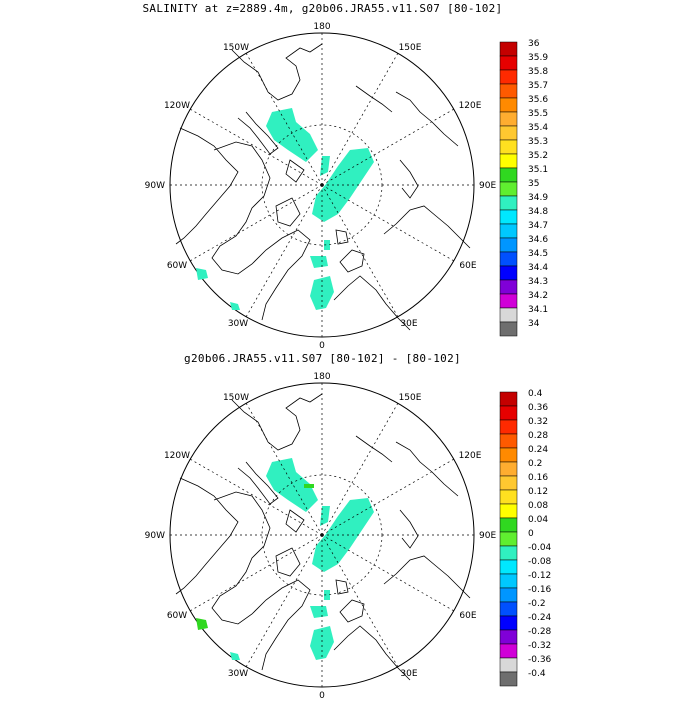 This screenshot has height=704, width=700. Describe the element at coordinates (410, 398) in the screenshot. I see `lon-label-upper-right: 150E` at that location.